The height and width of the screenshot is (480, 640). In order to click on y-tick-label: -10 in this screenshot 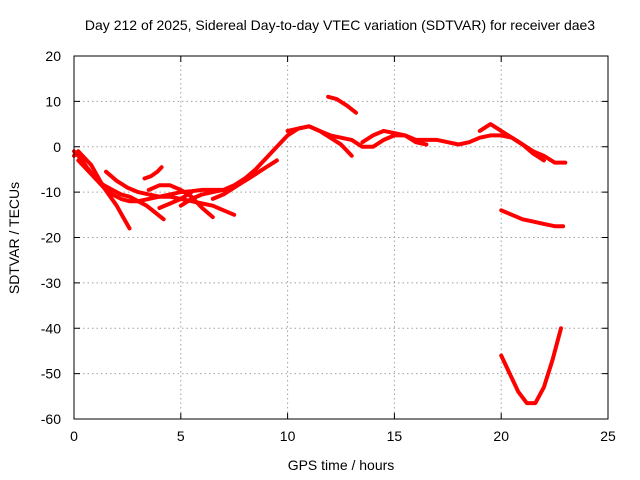, I will do `click(51, 192)`.